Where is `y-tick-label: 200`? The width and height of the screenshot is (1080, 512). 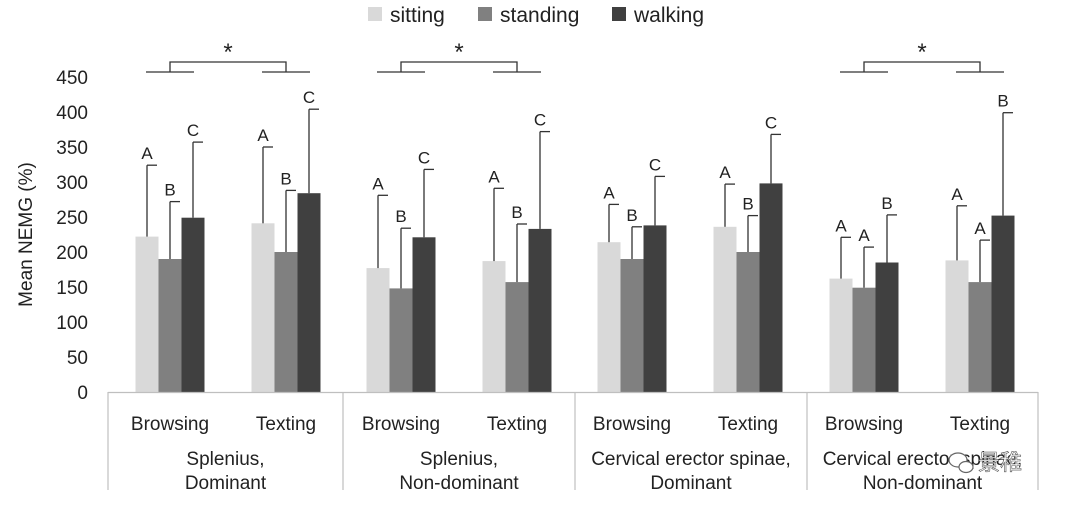 y-tick-label: 200 is located at coordinates (72, 253).